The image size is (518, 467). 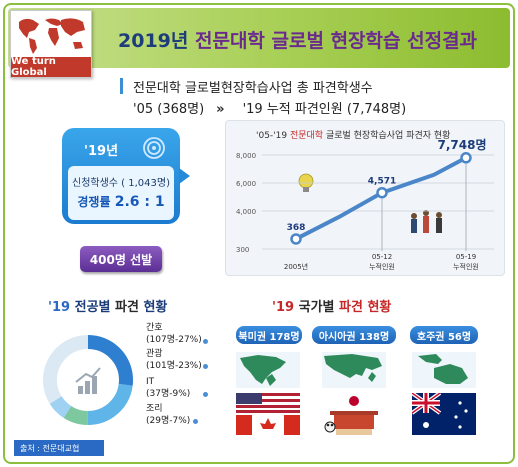 What do you see at coordinates (168, 388) in the screenshot?
I see `legend-item: IT (37명-9%)` at bounding box center [168, 388].